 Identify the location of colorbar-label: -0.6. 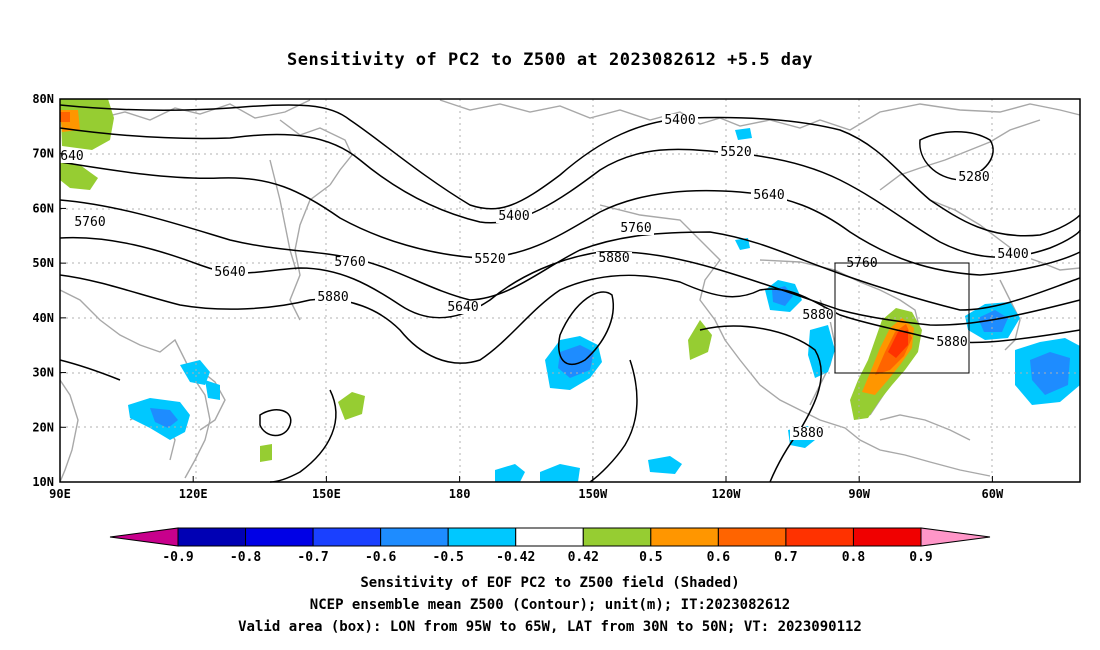
(380, 557).